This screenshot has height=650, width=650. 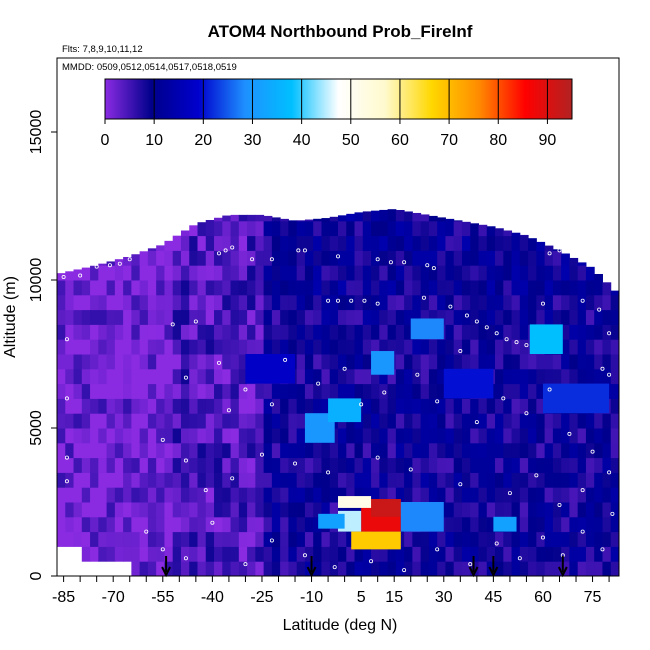 I want to click on y-axis-label: Altitude (m), so click(x=10, y=317).